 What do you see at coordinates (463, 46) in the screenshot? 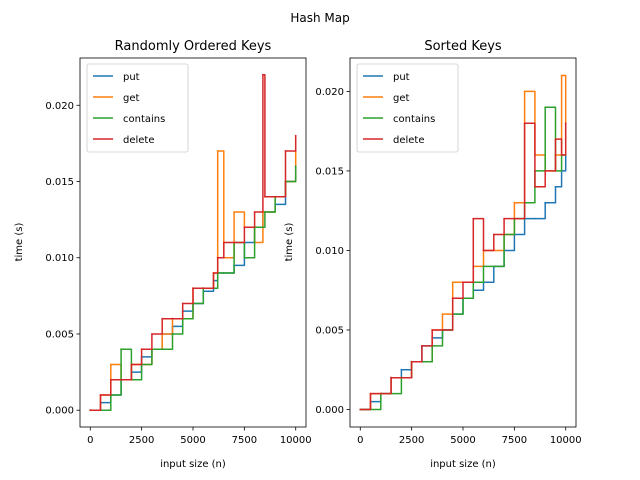
I see `chart-title: Sorted Keys` at bounding box center [463, 46].